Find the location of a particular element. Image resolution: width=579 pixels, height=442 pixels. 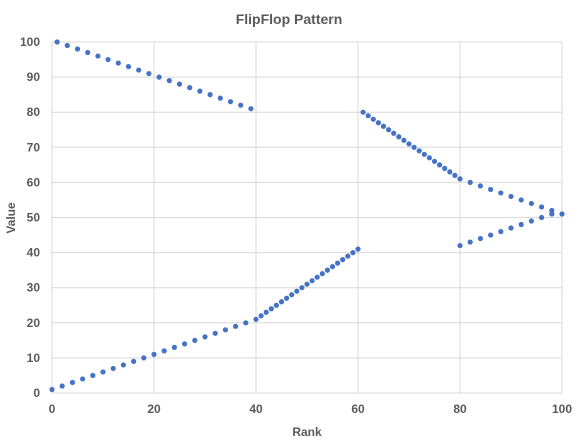

y-tick-label: 80 is located at coordinates (34, 112).